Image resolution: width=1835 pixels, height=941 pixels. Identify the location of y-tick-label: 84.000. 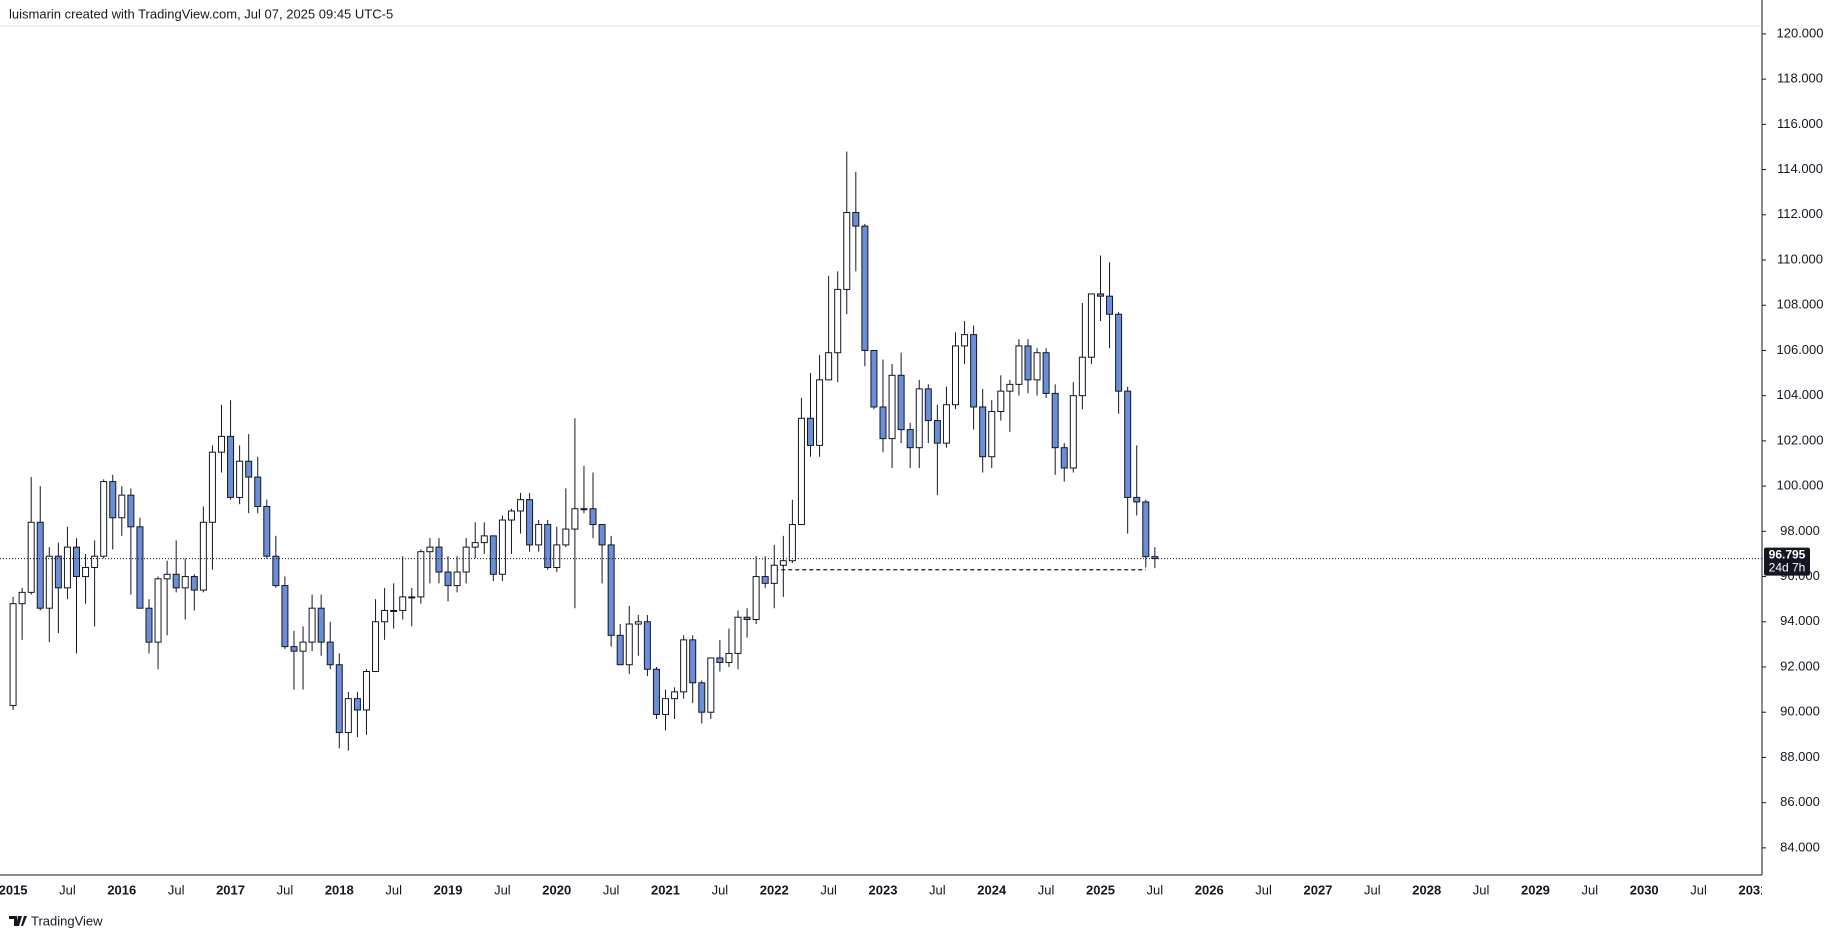
(1800, 846).